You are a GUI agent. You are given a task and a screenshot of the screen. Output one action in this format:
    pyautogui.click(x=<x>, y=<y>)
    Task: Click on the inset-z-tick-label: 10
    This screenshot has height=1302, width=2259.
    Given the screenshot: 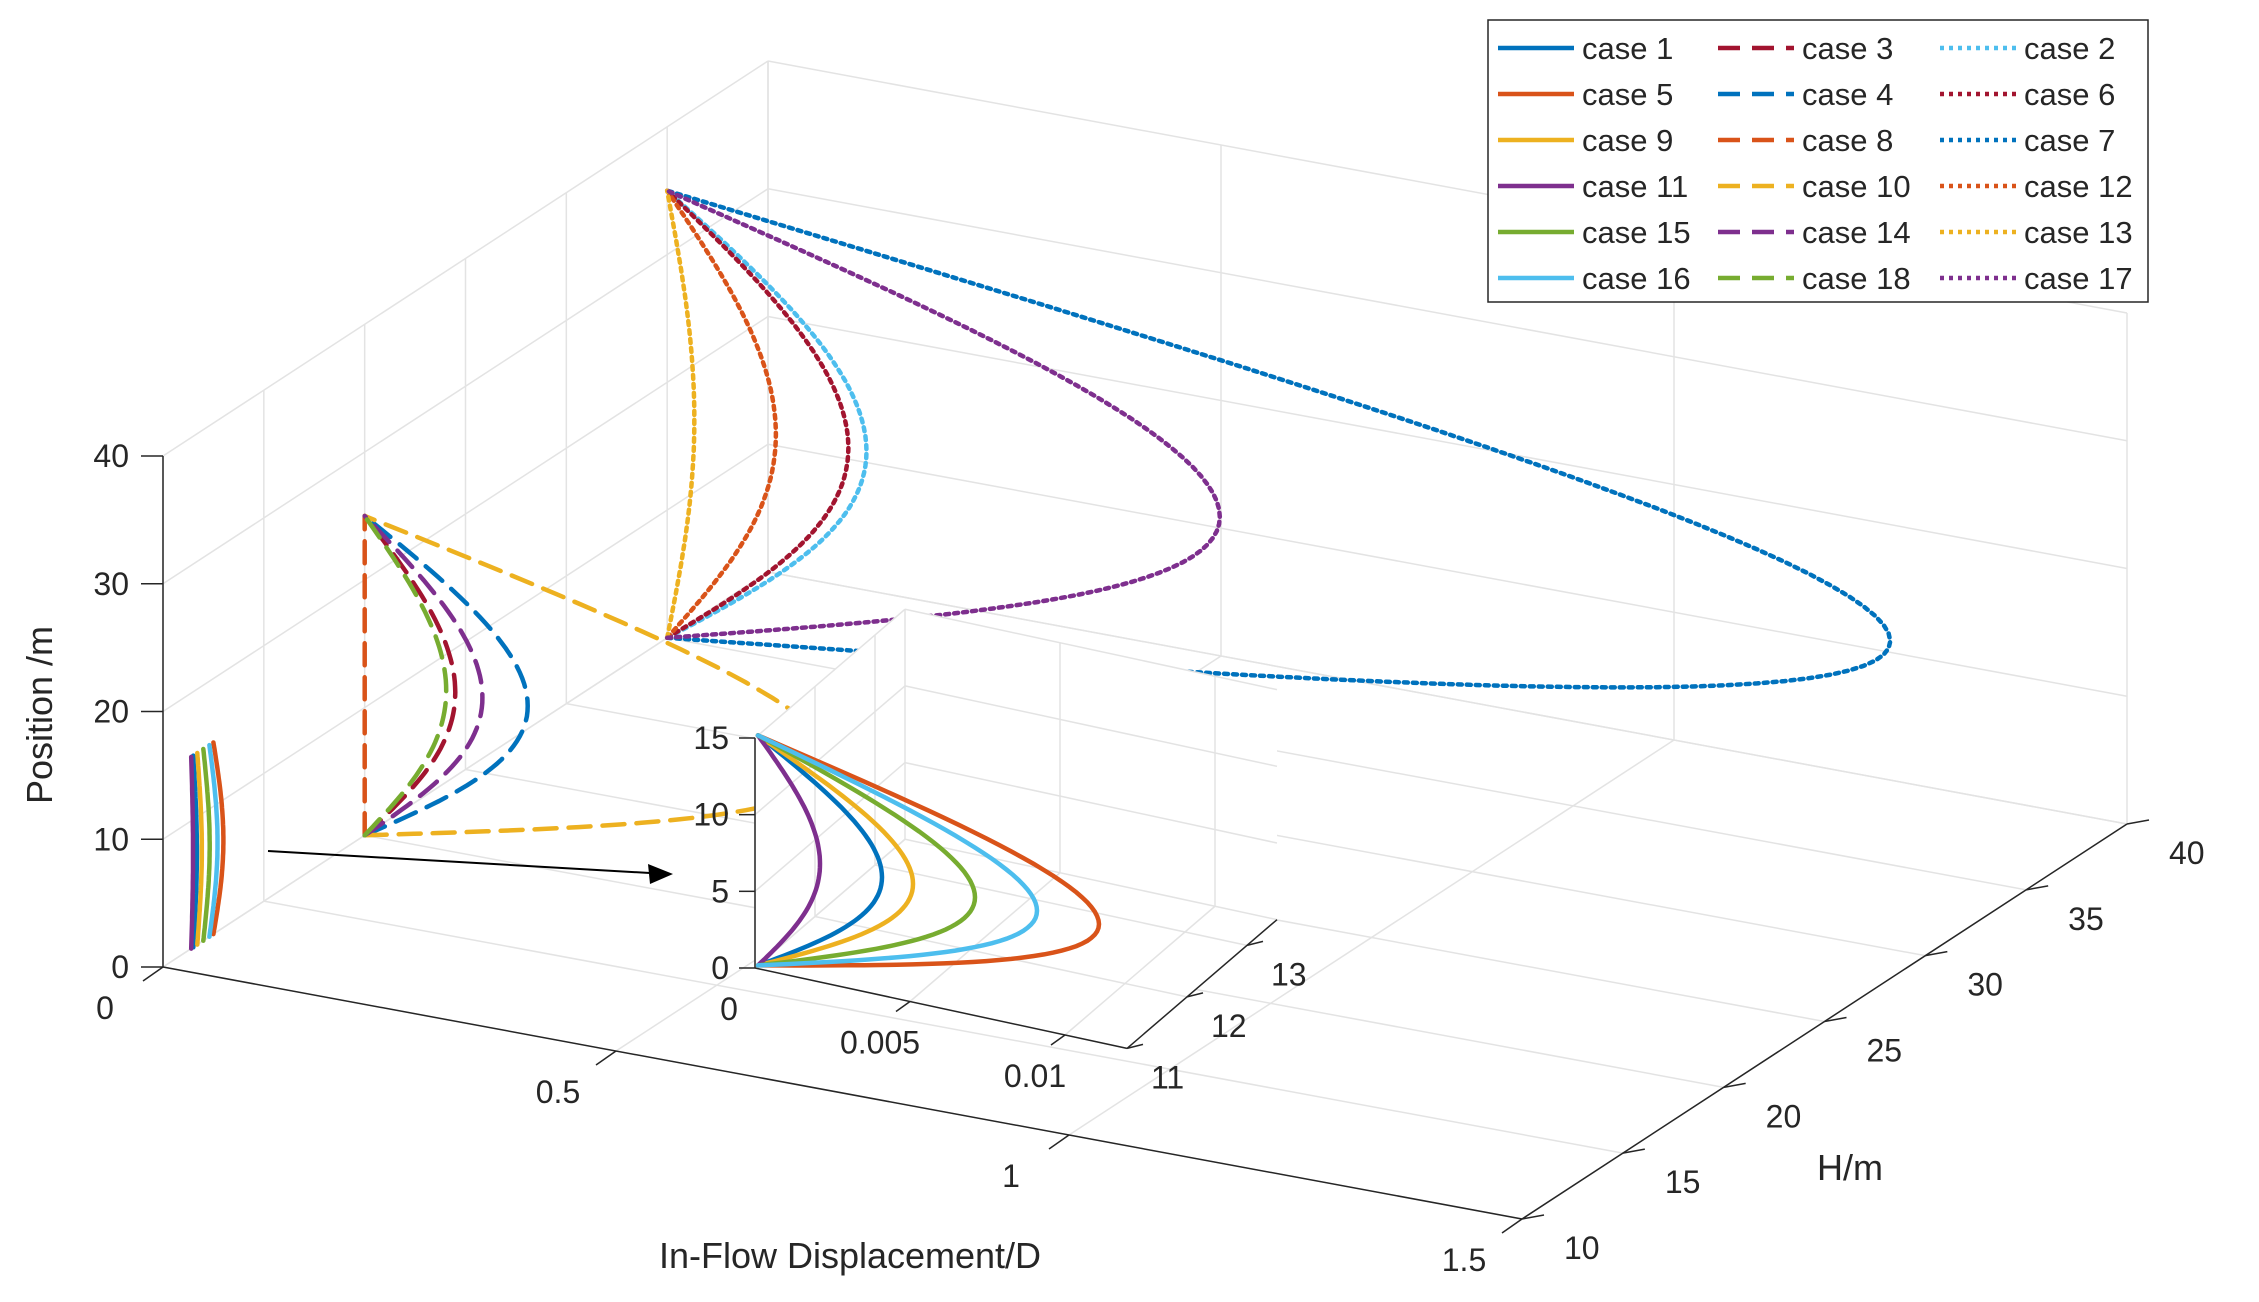 What is the action you would take?
    pyautogui.click(x=711, y=815)
    